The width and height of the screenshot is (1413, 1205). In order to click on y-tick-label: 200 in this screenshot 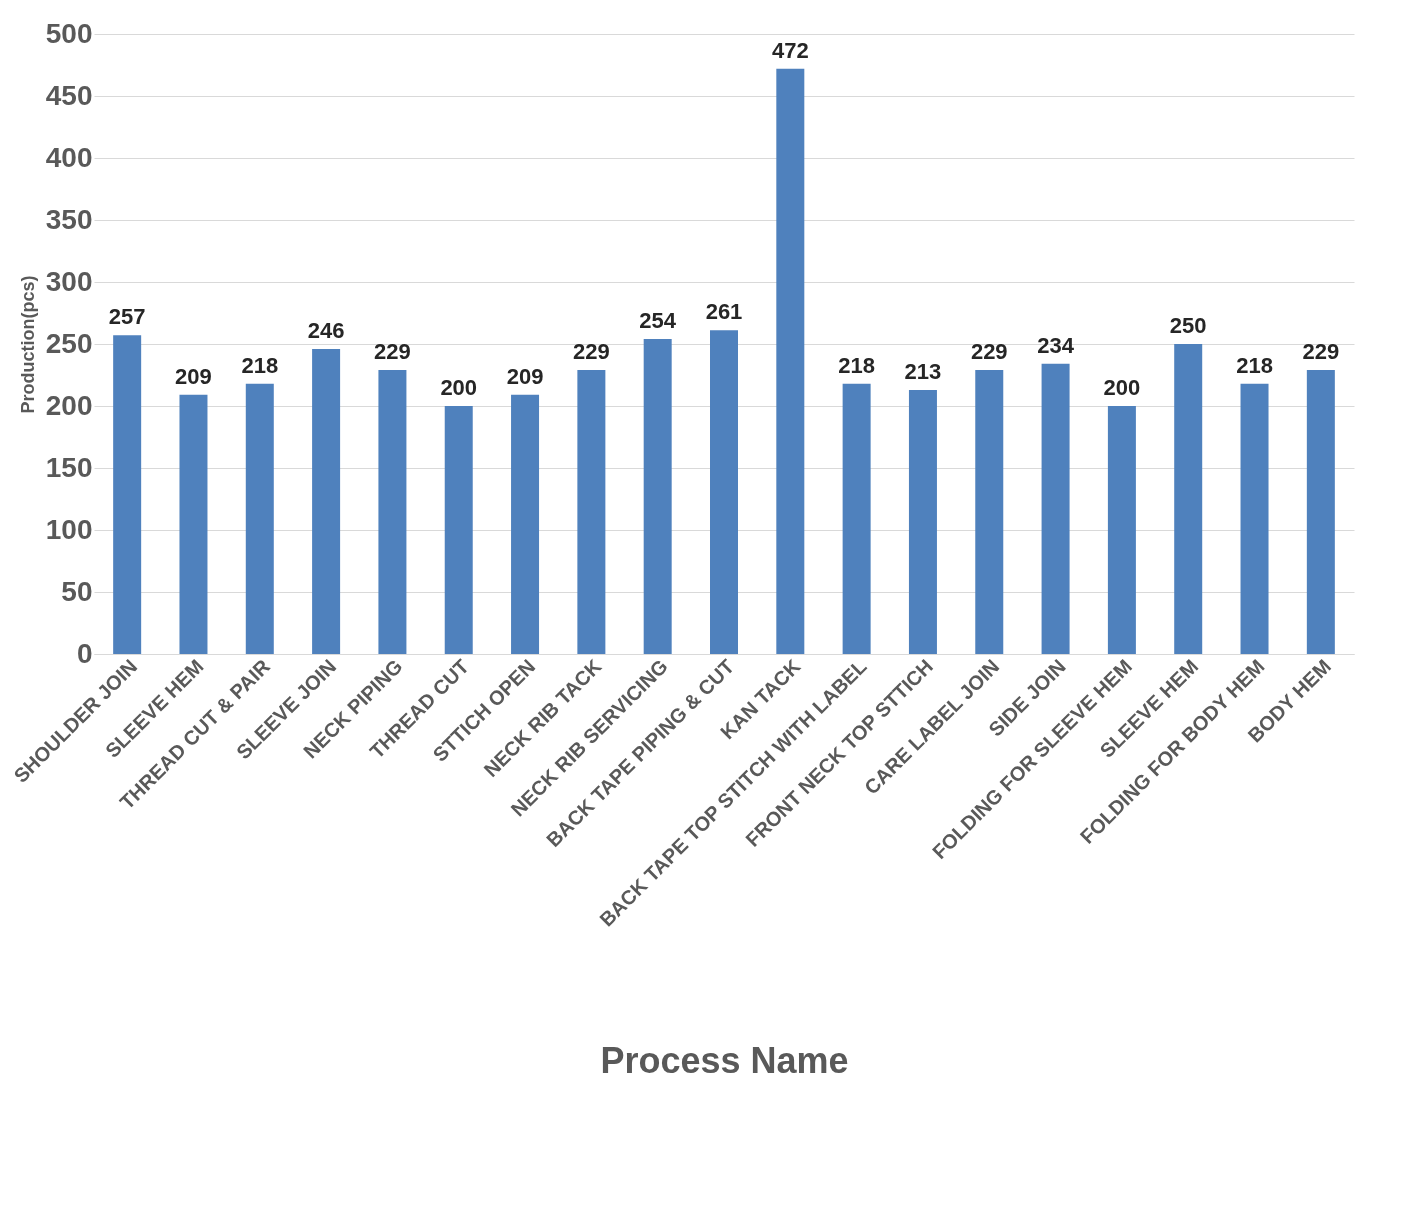, I will do `click(69, 405)`.